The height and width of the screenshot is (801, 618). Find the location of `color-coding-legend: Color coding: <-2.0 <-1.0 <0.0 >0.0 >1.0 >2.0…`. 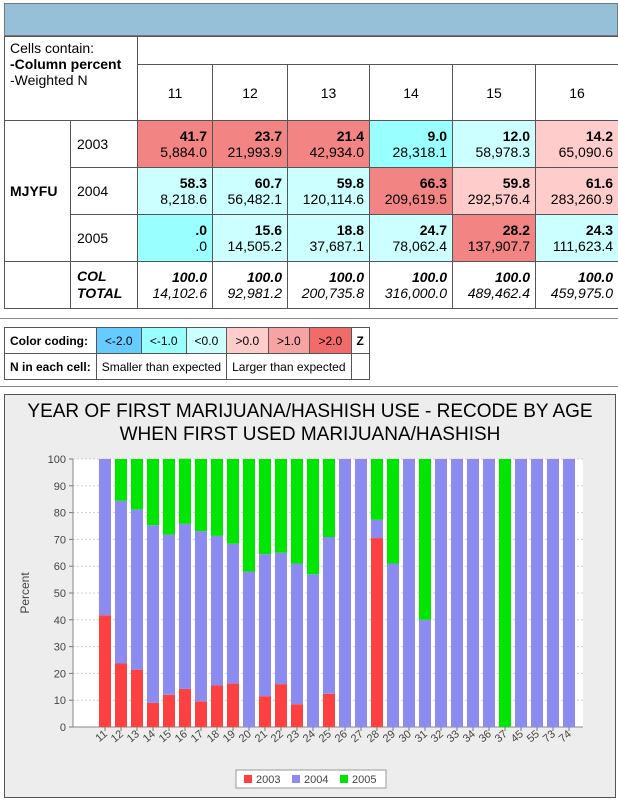

color-coding-legend: Color coding: <-2.0 <-1.0 <0.0 >0.0 >1.0 >2.0… is located at coordinates (187, 353).